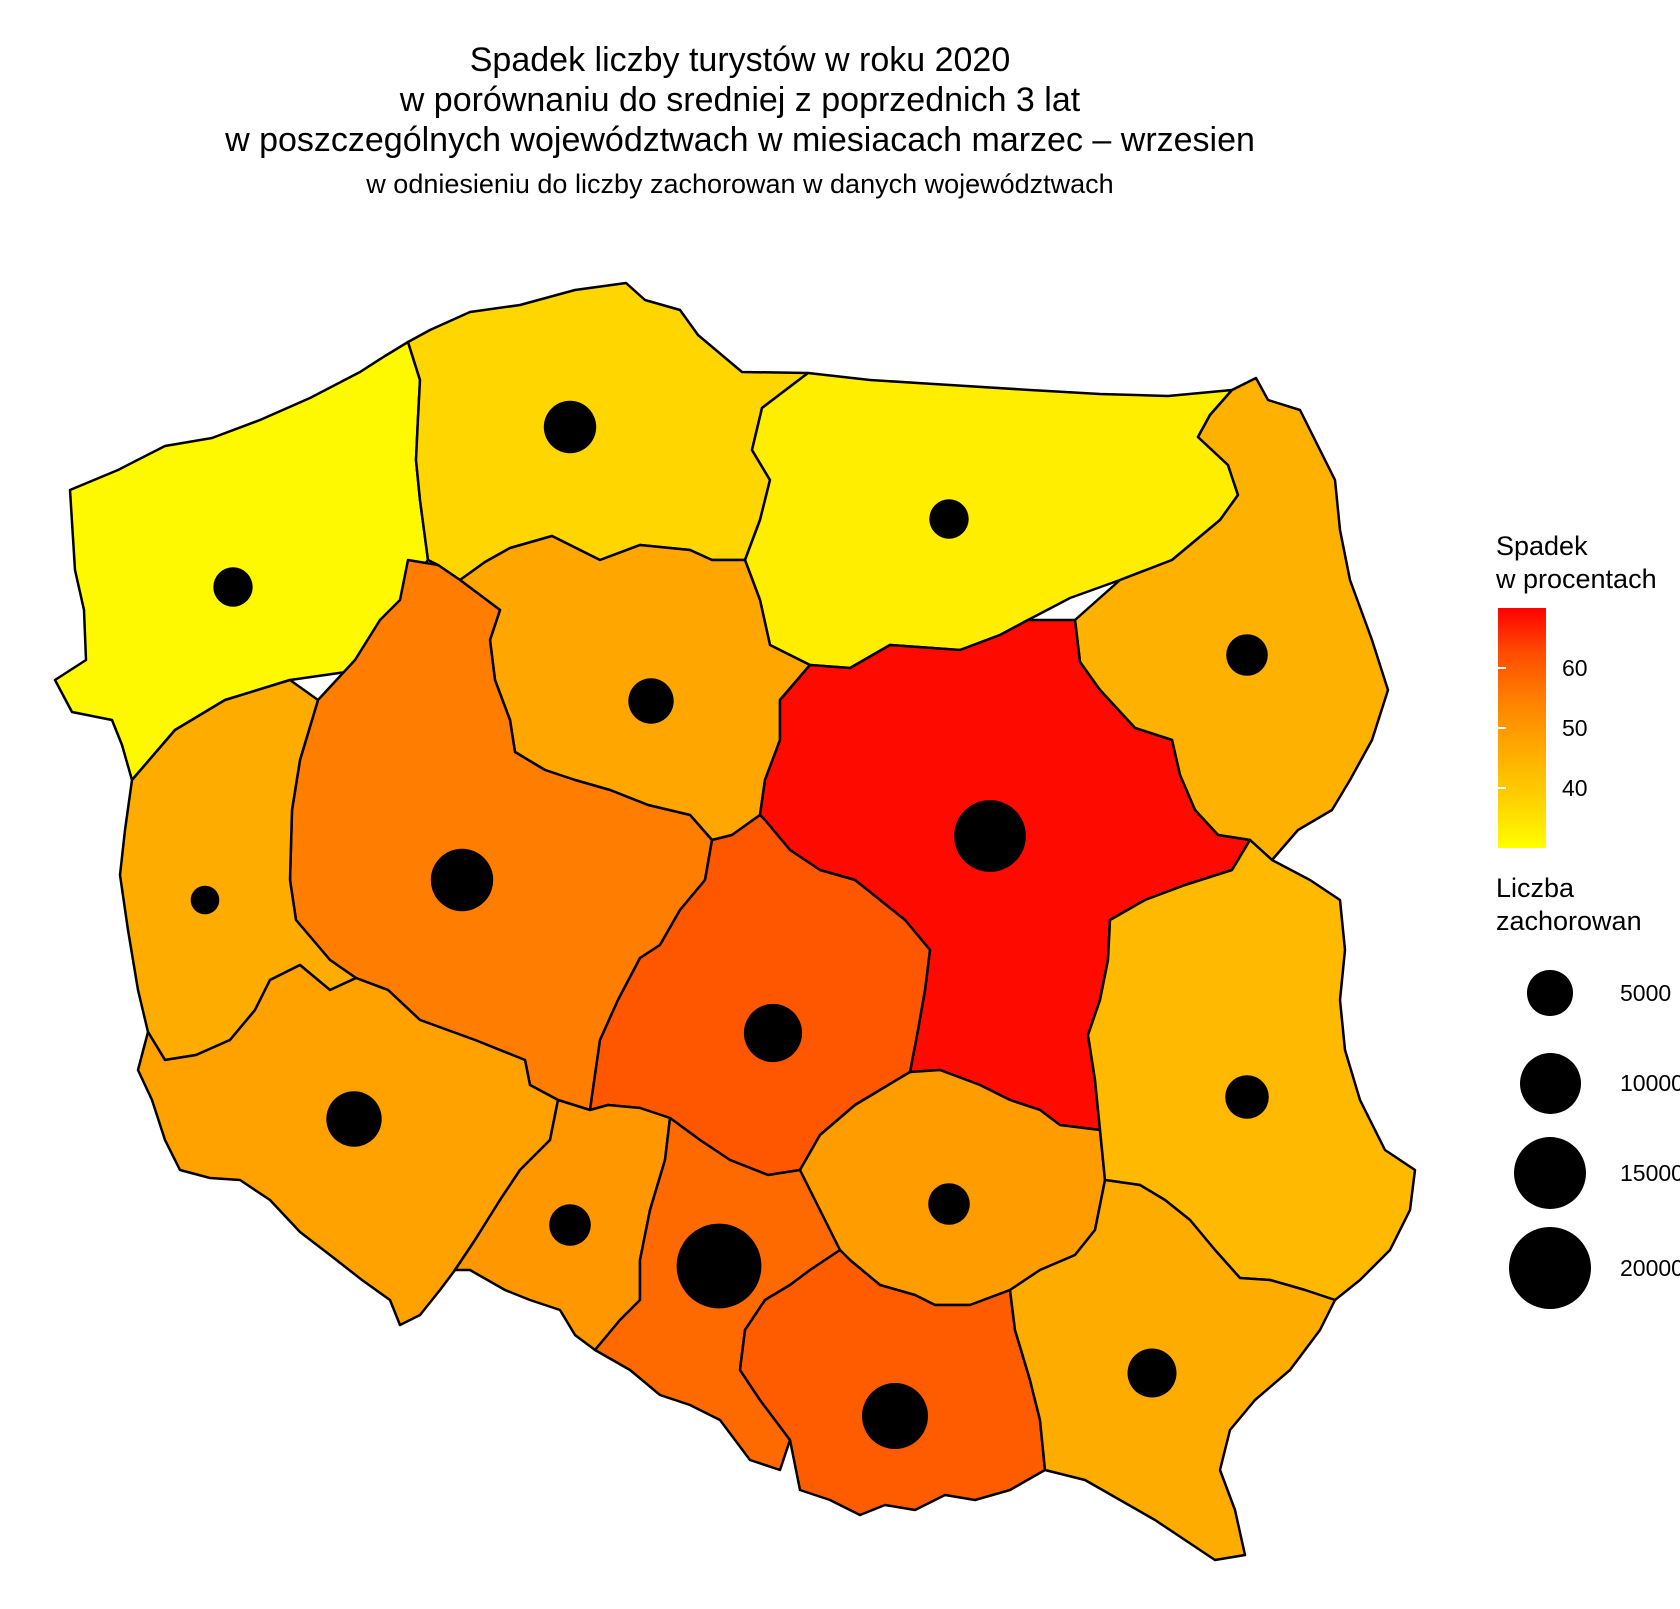  I want to click on bubble-podkarpackie, so click(1152, 1373).